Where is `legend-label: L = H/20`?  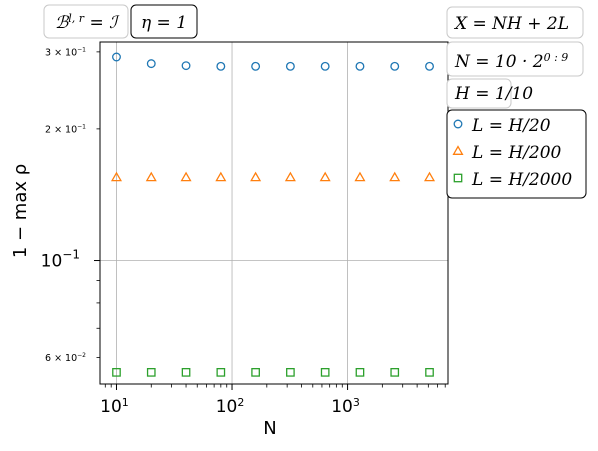
legend-label: L = H/20 is located at coordinates (511, 126).